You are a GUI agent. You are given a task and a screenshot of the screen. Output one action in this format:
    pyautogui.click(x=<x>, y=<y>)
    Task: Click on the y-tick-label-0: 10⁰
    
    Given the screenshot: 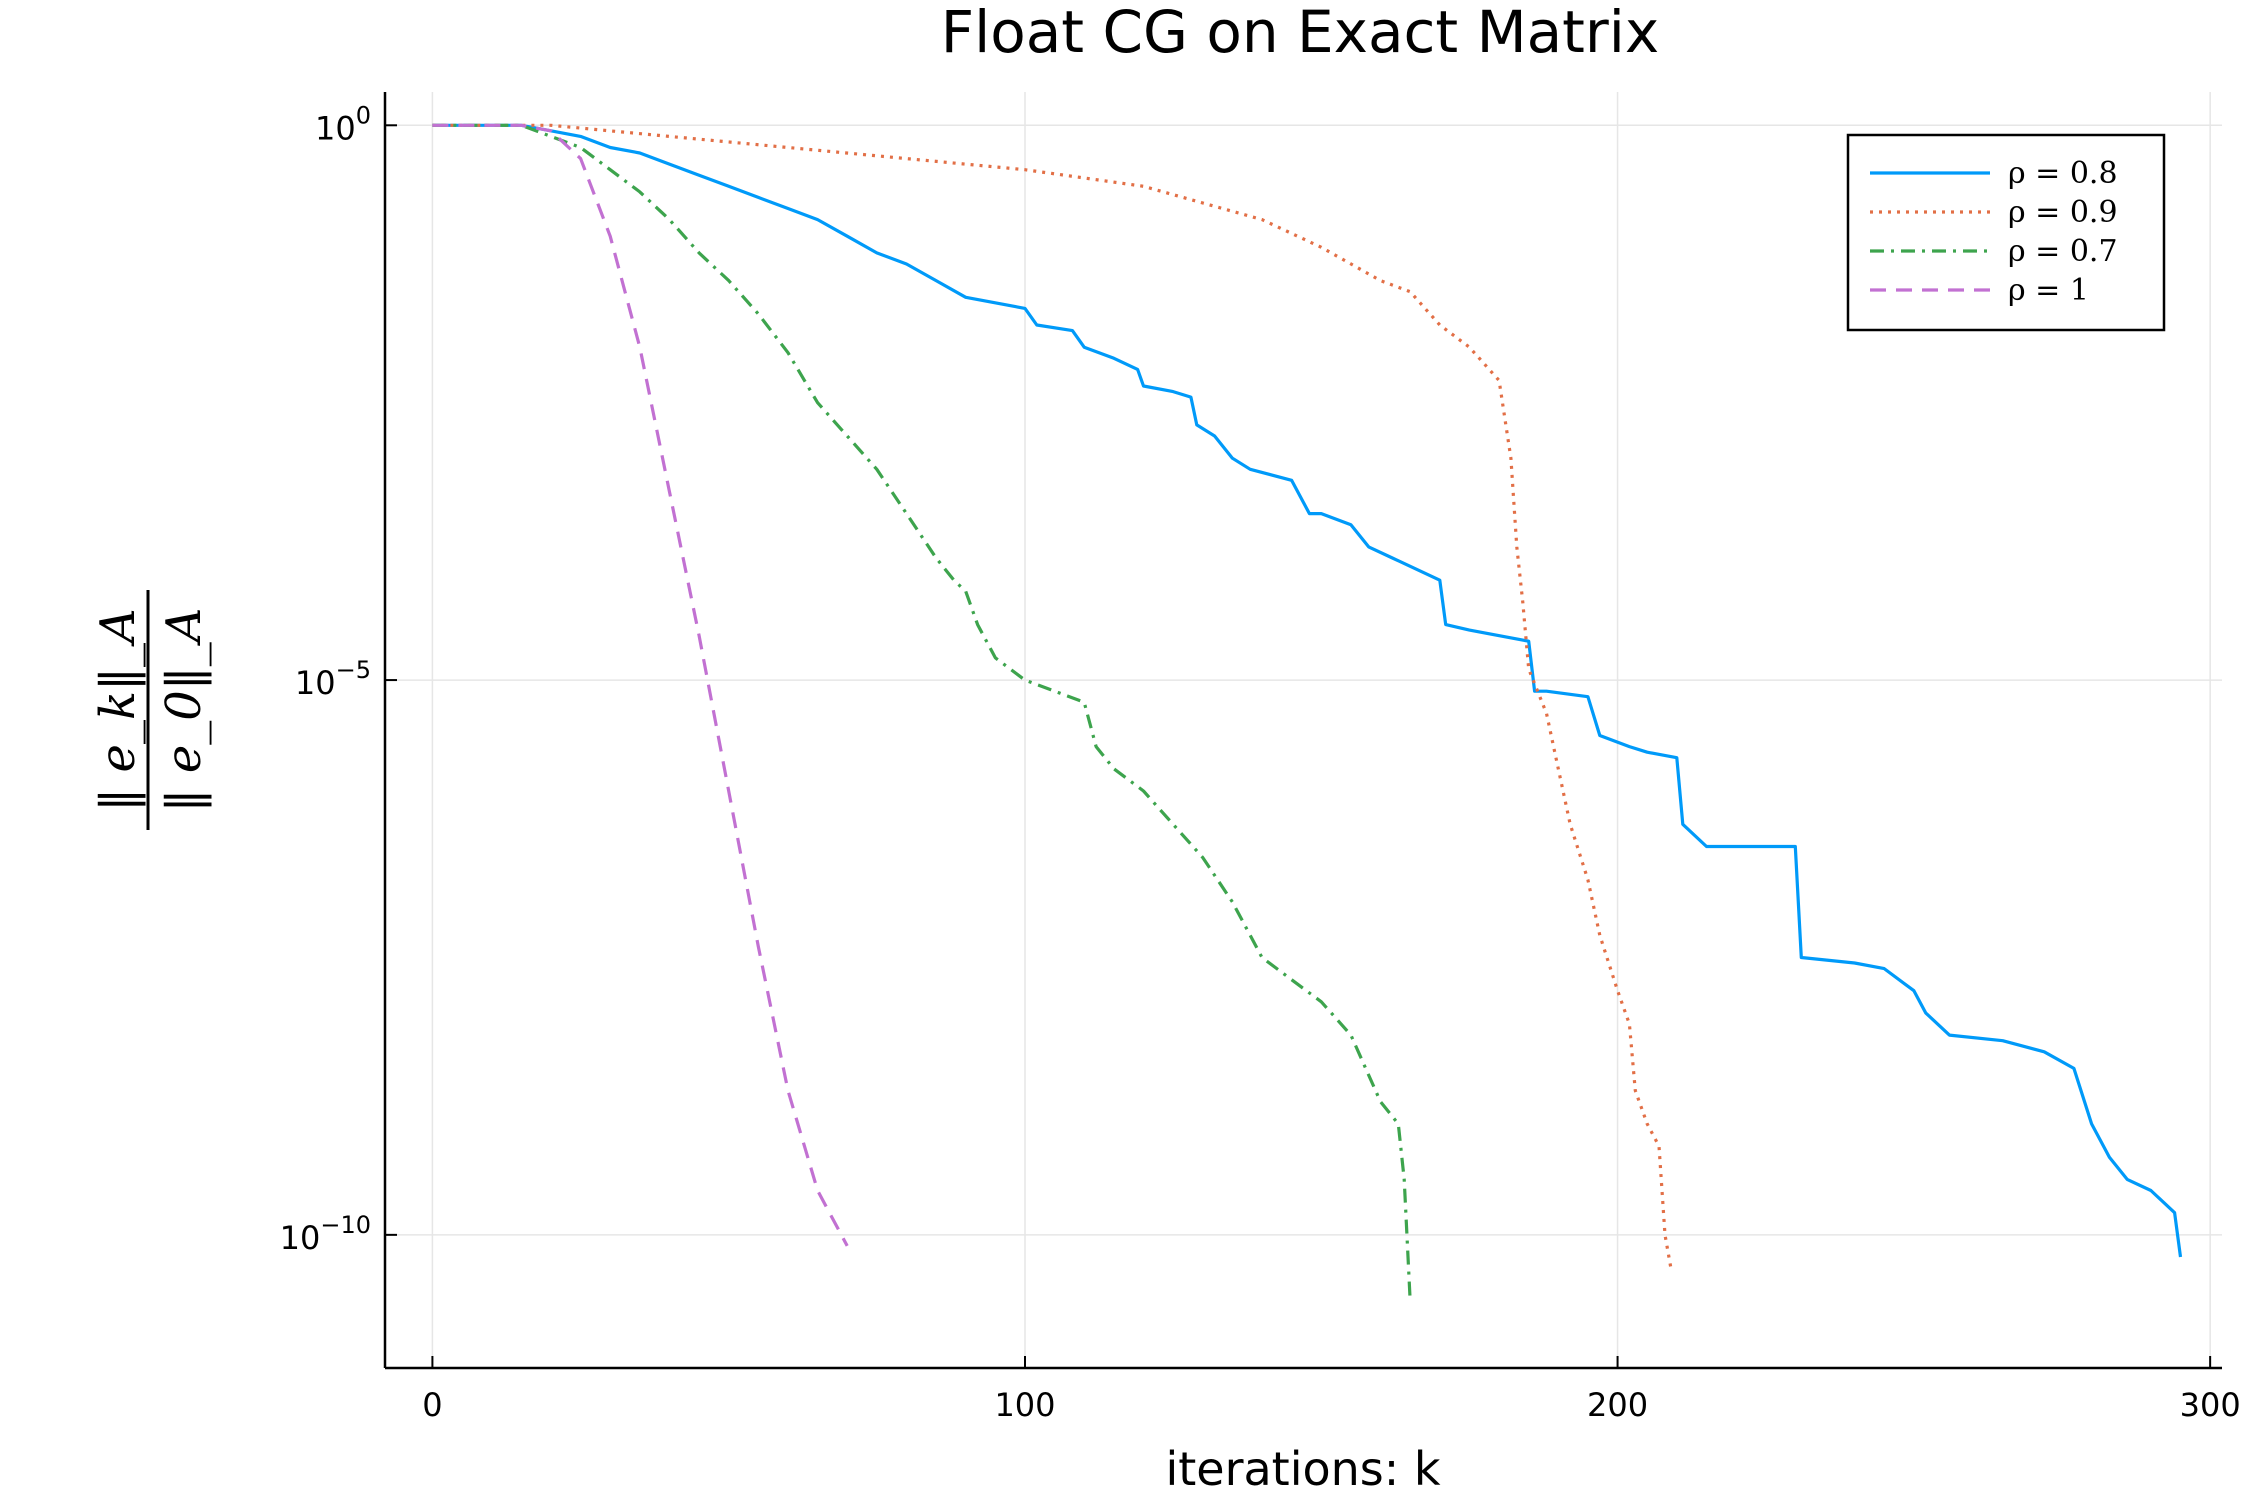 What is the action you would take?
    pyautogui.click(x=343, y=124)
    